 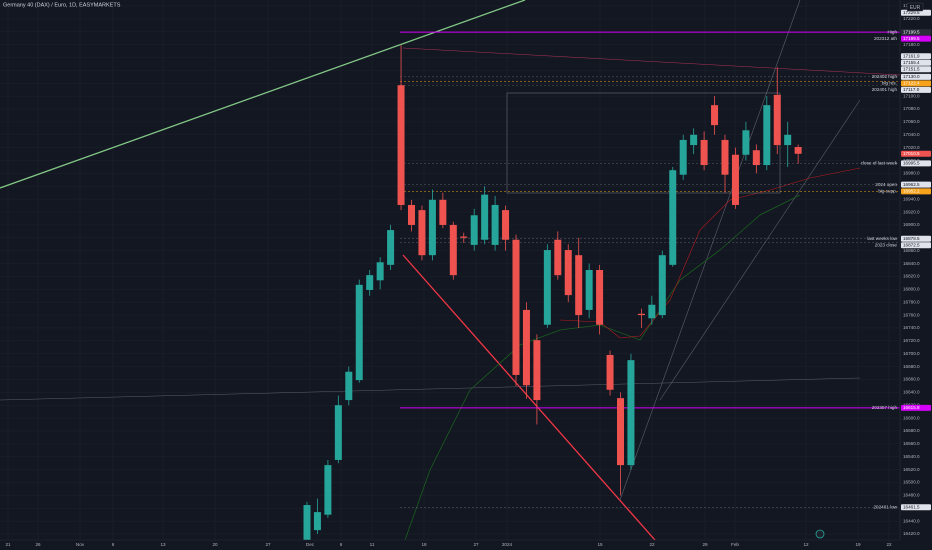 I want to click on y-tick-label: 16640.0, so click(x=911, y=392).